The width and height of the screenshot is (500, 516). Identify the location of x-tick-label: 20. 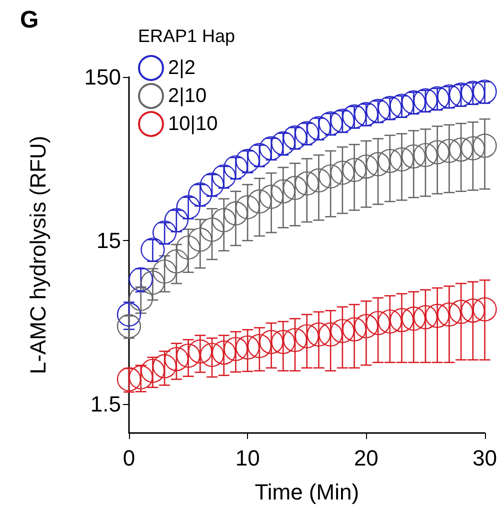
(366, 458).